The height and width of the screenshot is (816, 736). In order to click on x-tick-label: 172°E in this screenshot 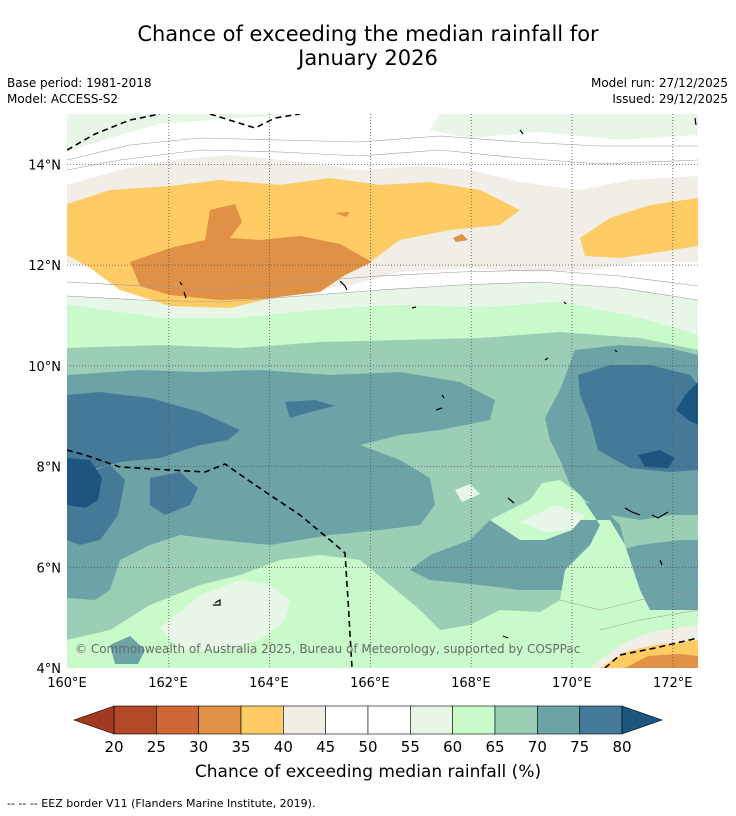, I will do `click(673, 683)`.